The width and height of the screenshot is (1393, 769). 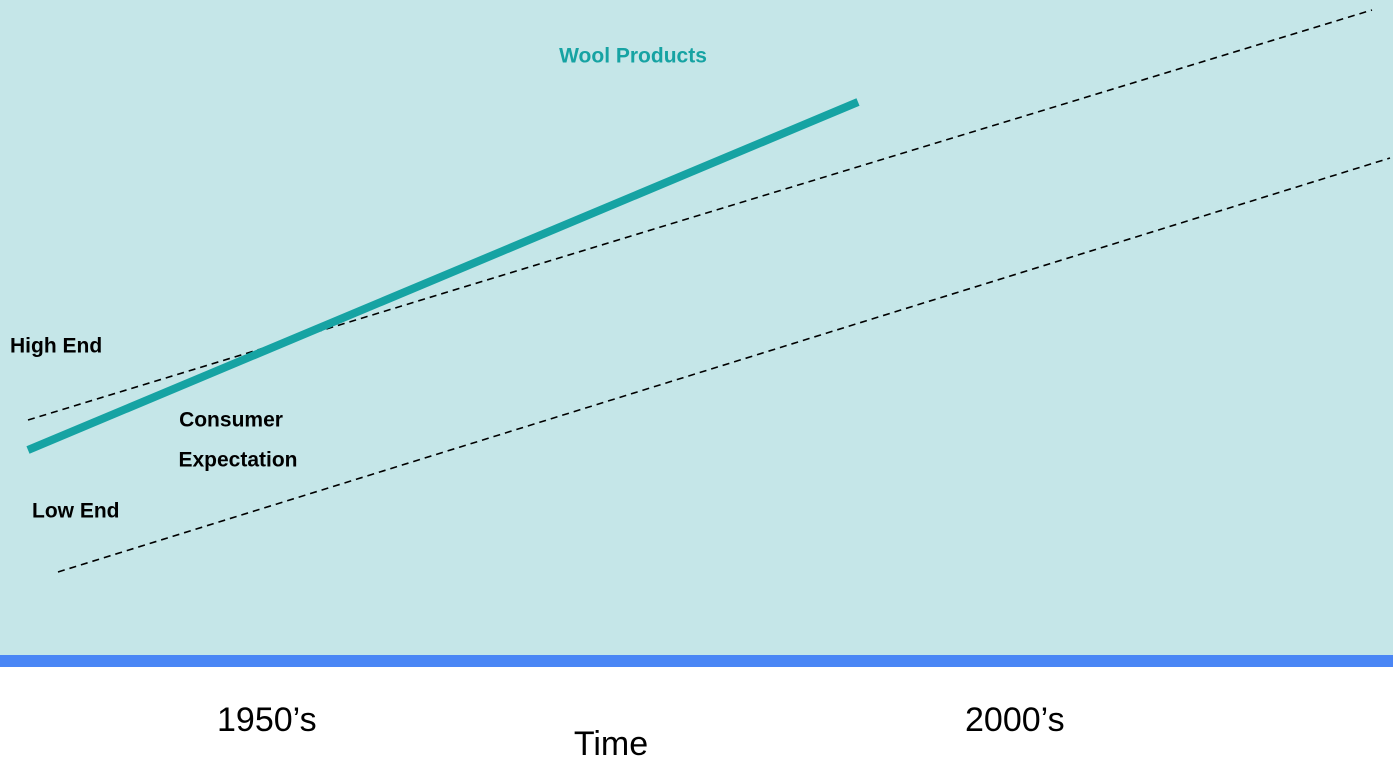 I want to click on wool-products-label: Wool Products, so click(x=633, y=56).